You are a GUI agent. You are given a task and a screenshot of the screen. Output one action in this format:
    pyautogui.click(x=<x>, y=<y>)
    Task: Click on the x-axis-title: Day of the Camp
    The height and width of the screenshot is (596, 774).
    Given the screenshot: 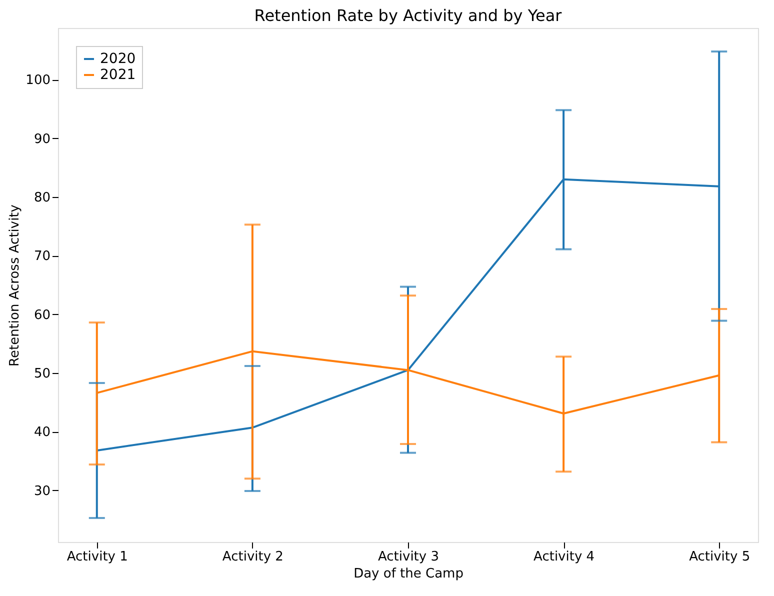 What is the action you would take?
    pyautogui.click(x=409, y=574)
    